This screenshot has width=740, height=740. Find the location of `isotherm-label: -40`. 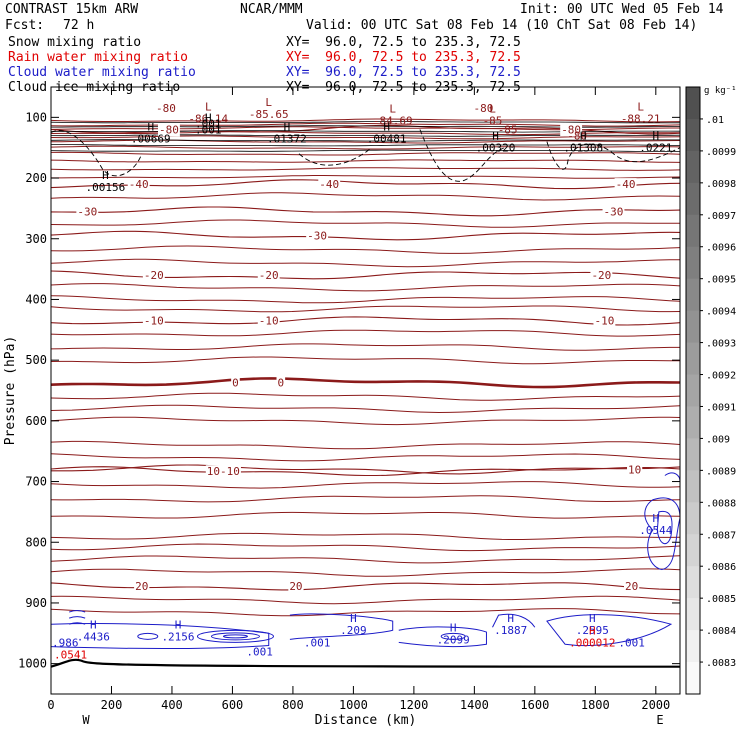

isotherm-label: -40 is located at coordinates (329, 184).